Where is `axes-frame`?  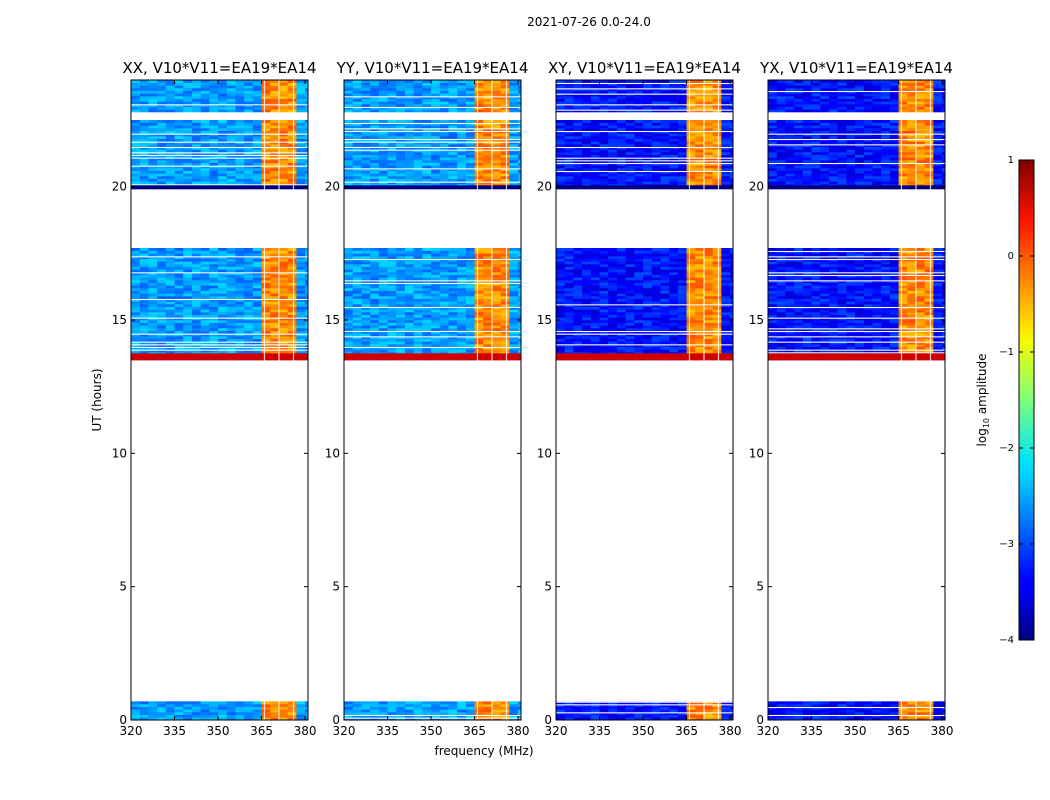 axes-frame is located at coordinates (432, 400).